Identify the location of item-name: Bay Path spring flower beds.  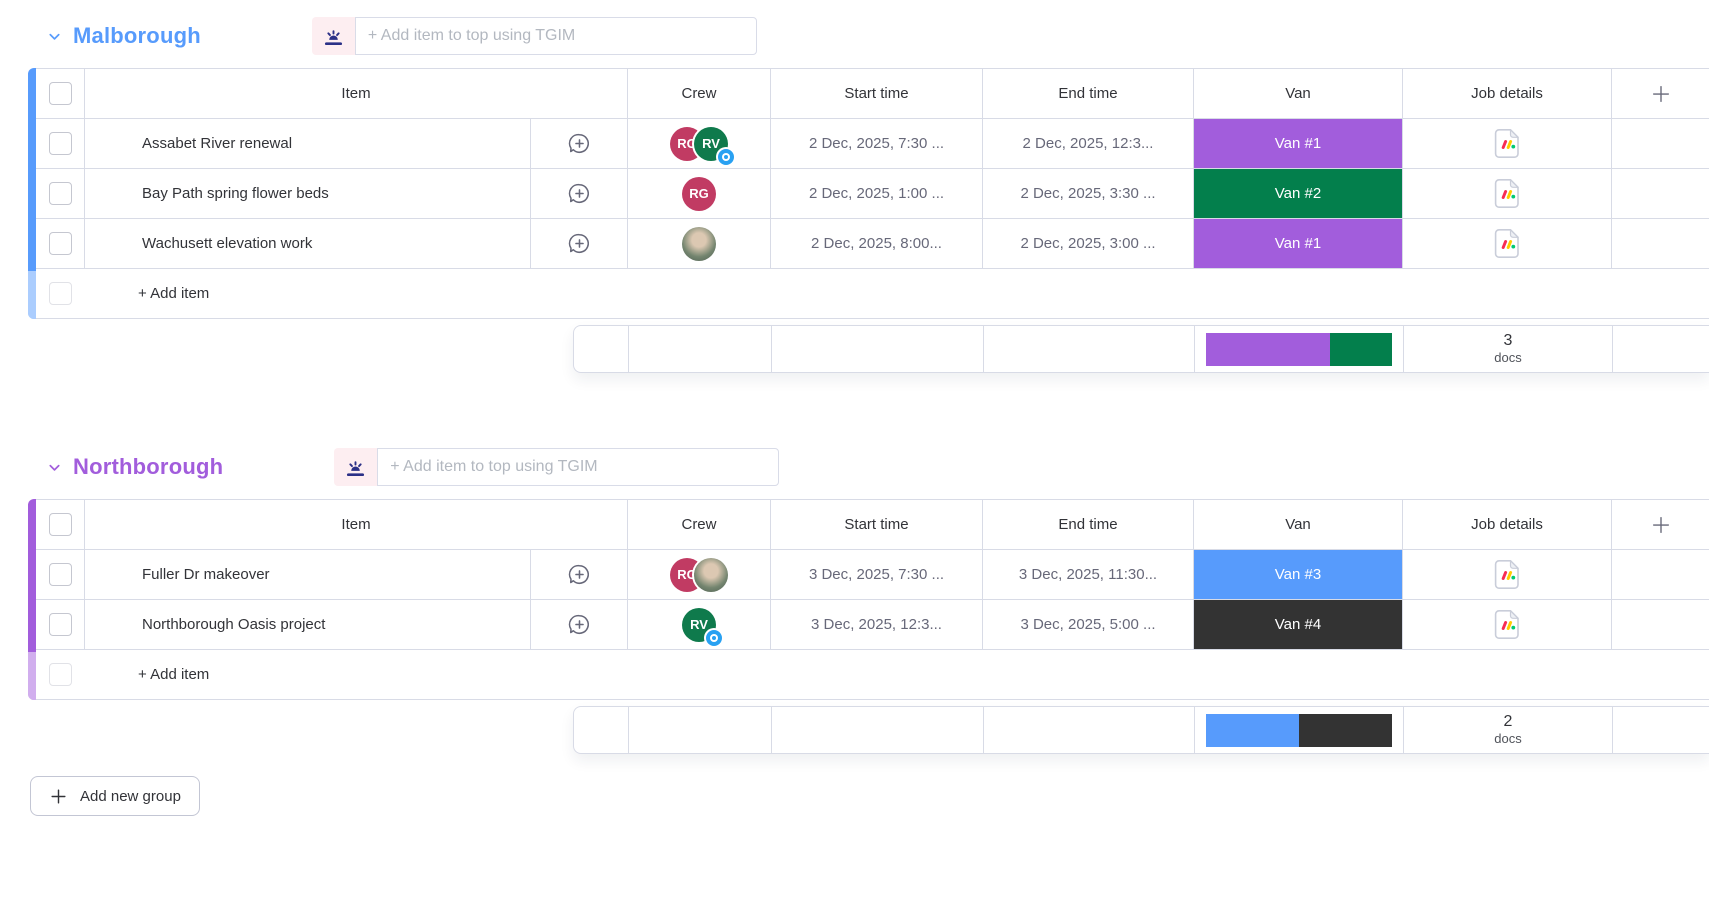
(308, 194).